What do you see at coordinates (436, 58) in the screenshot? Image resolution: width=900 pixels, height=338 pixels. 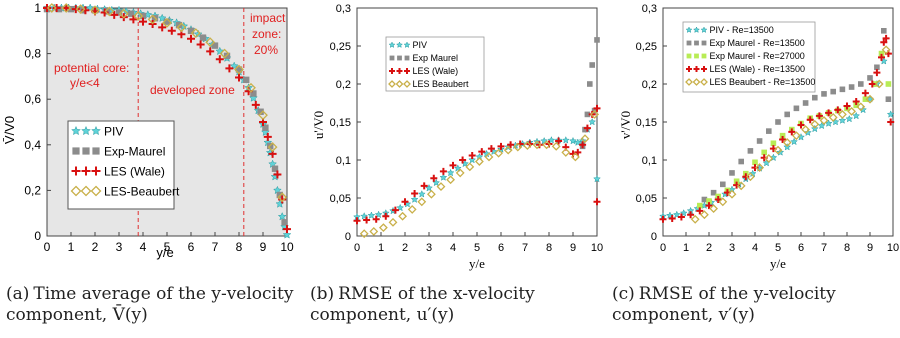 I see `legend-label: Exp Maurel` at bounding box center [436, 58].